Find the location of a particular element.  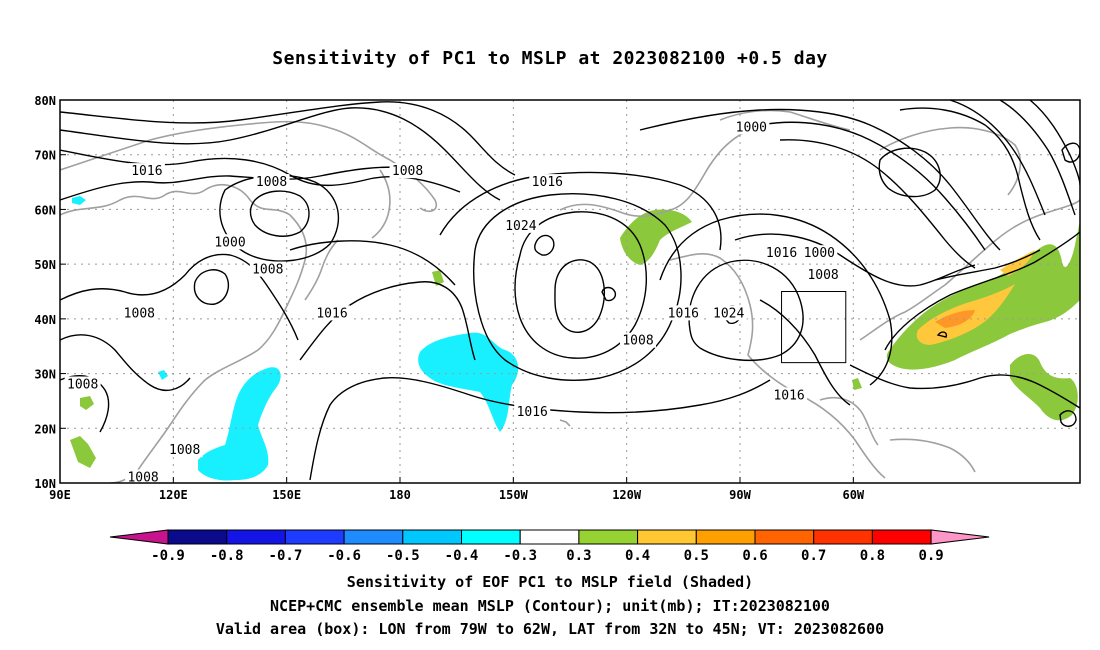

lat-tick-label: 20N is located at coordinates (45, 429).